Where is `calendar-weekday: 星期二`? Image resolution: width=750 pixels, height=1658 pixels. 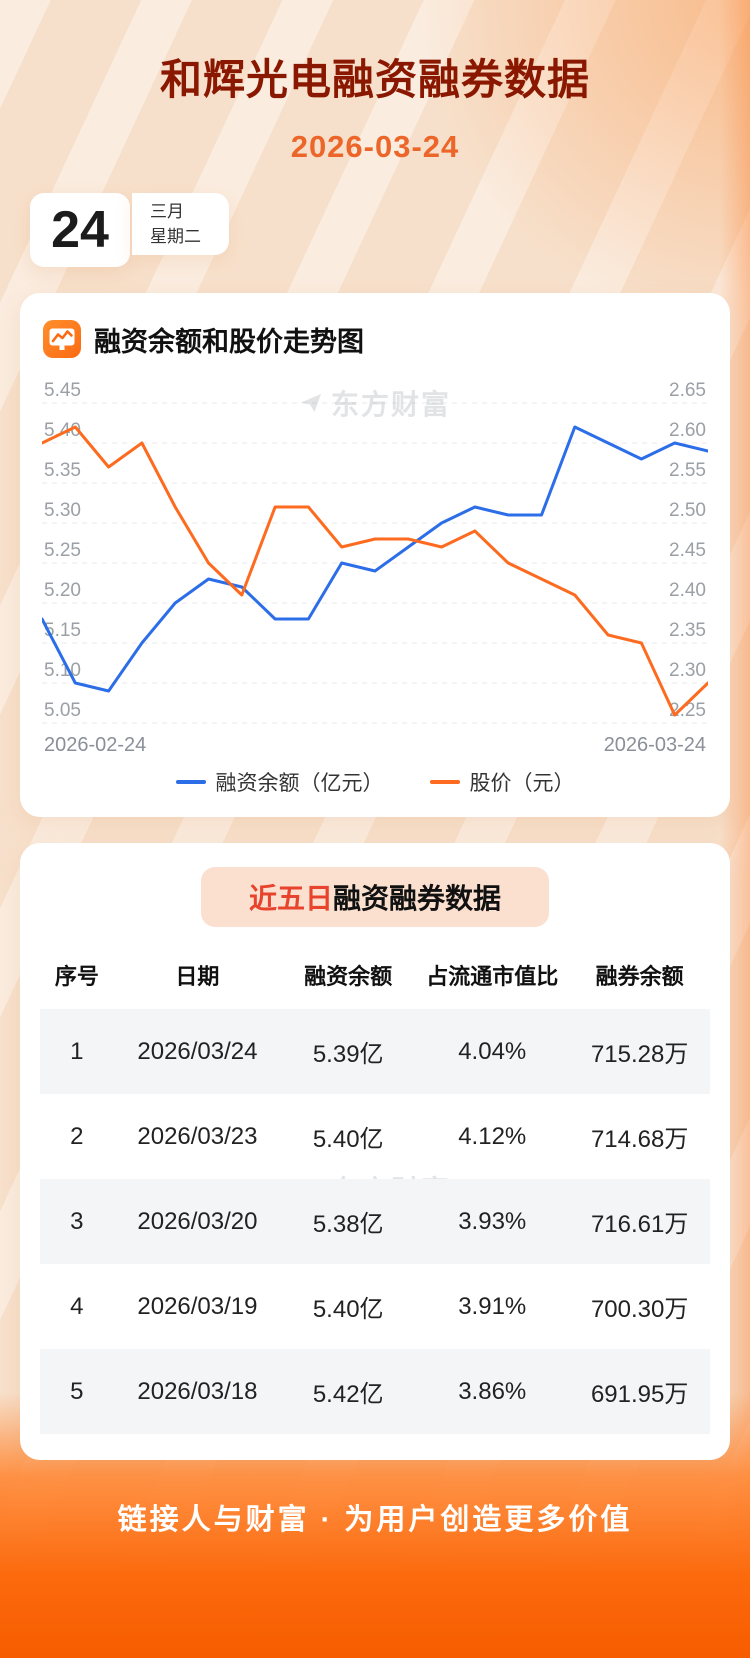
calendar-weekday: 星期二 is located at coordinates (175, 236).